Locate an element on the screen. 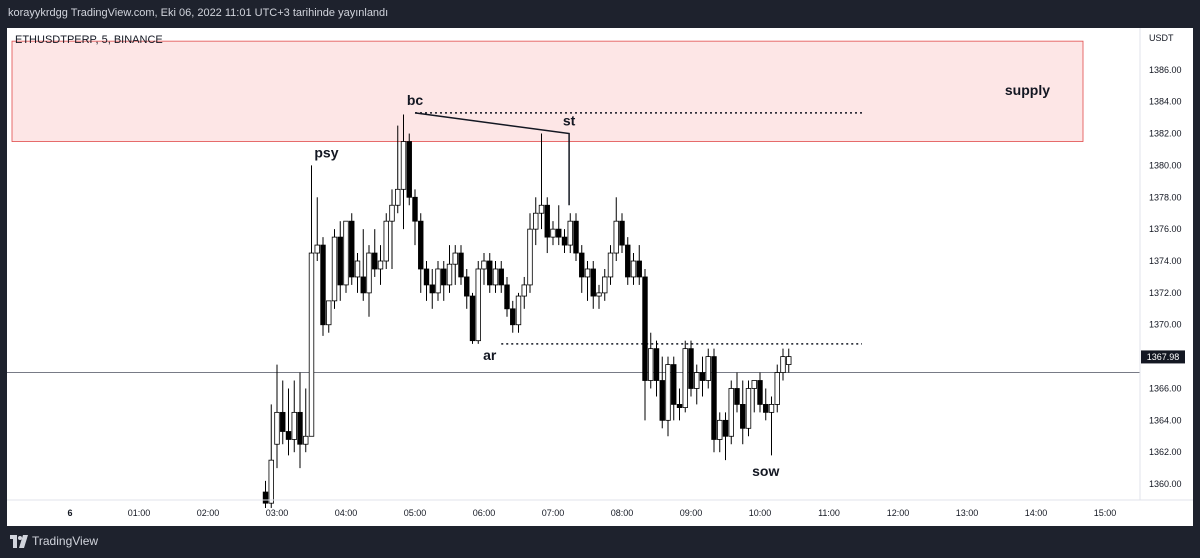  price-tick-label: 1374.00 is located at coordinates (1165, 261).